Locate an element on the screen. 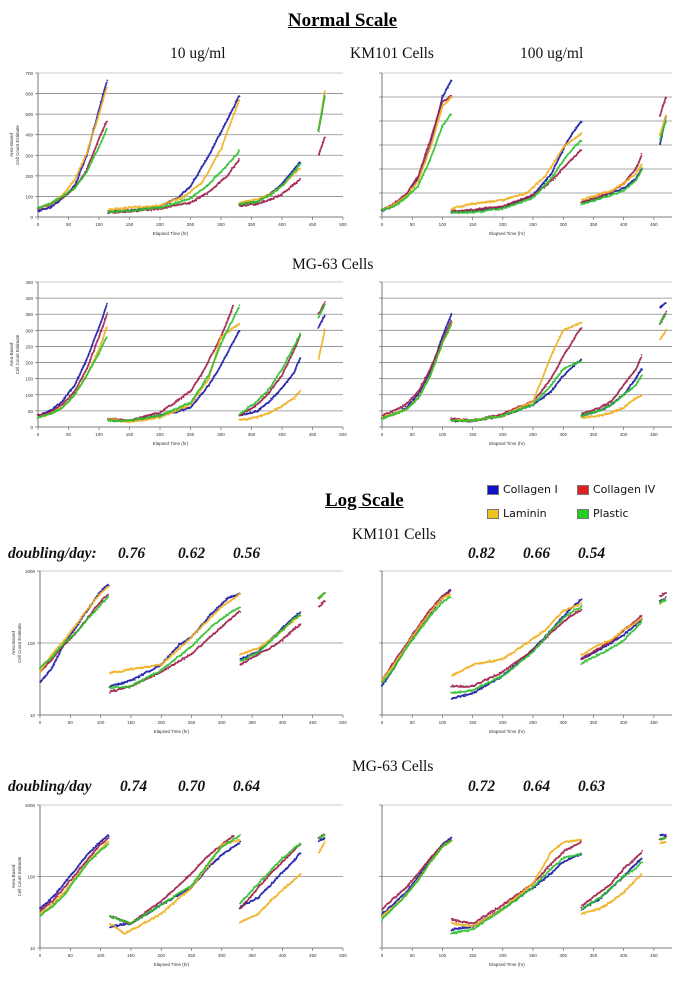  x-tick-label: 300 is located at coordinates (563, 722).